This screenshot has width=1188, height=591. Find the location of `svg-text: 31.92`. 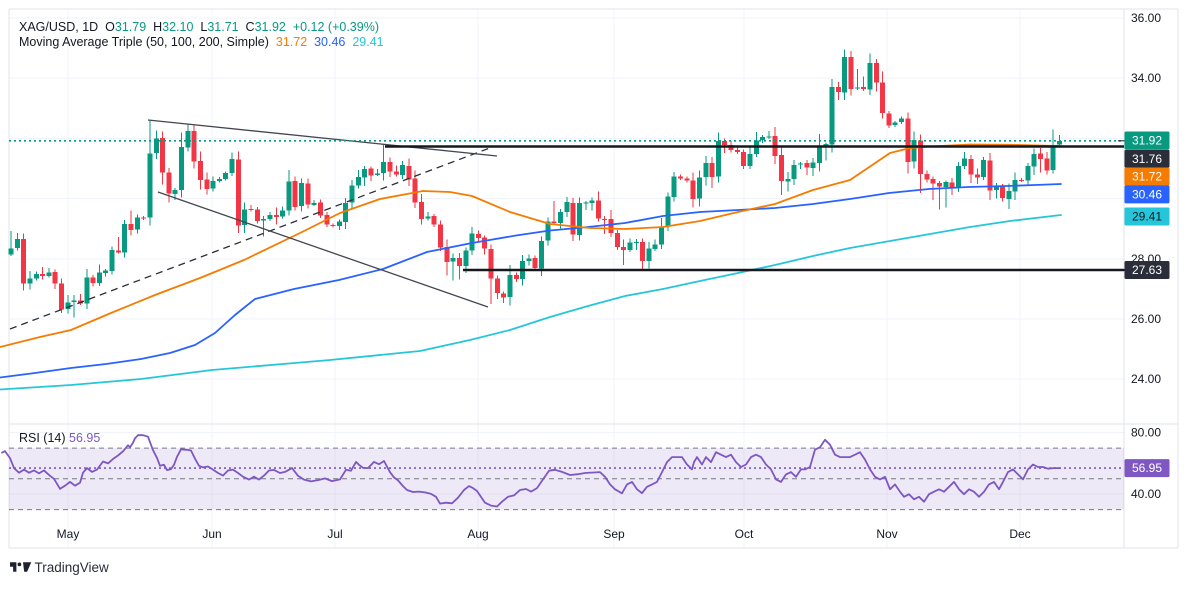

svg-text: 31.92 is located at coordinates (1147, 141).